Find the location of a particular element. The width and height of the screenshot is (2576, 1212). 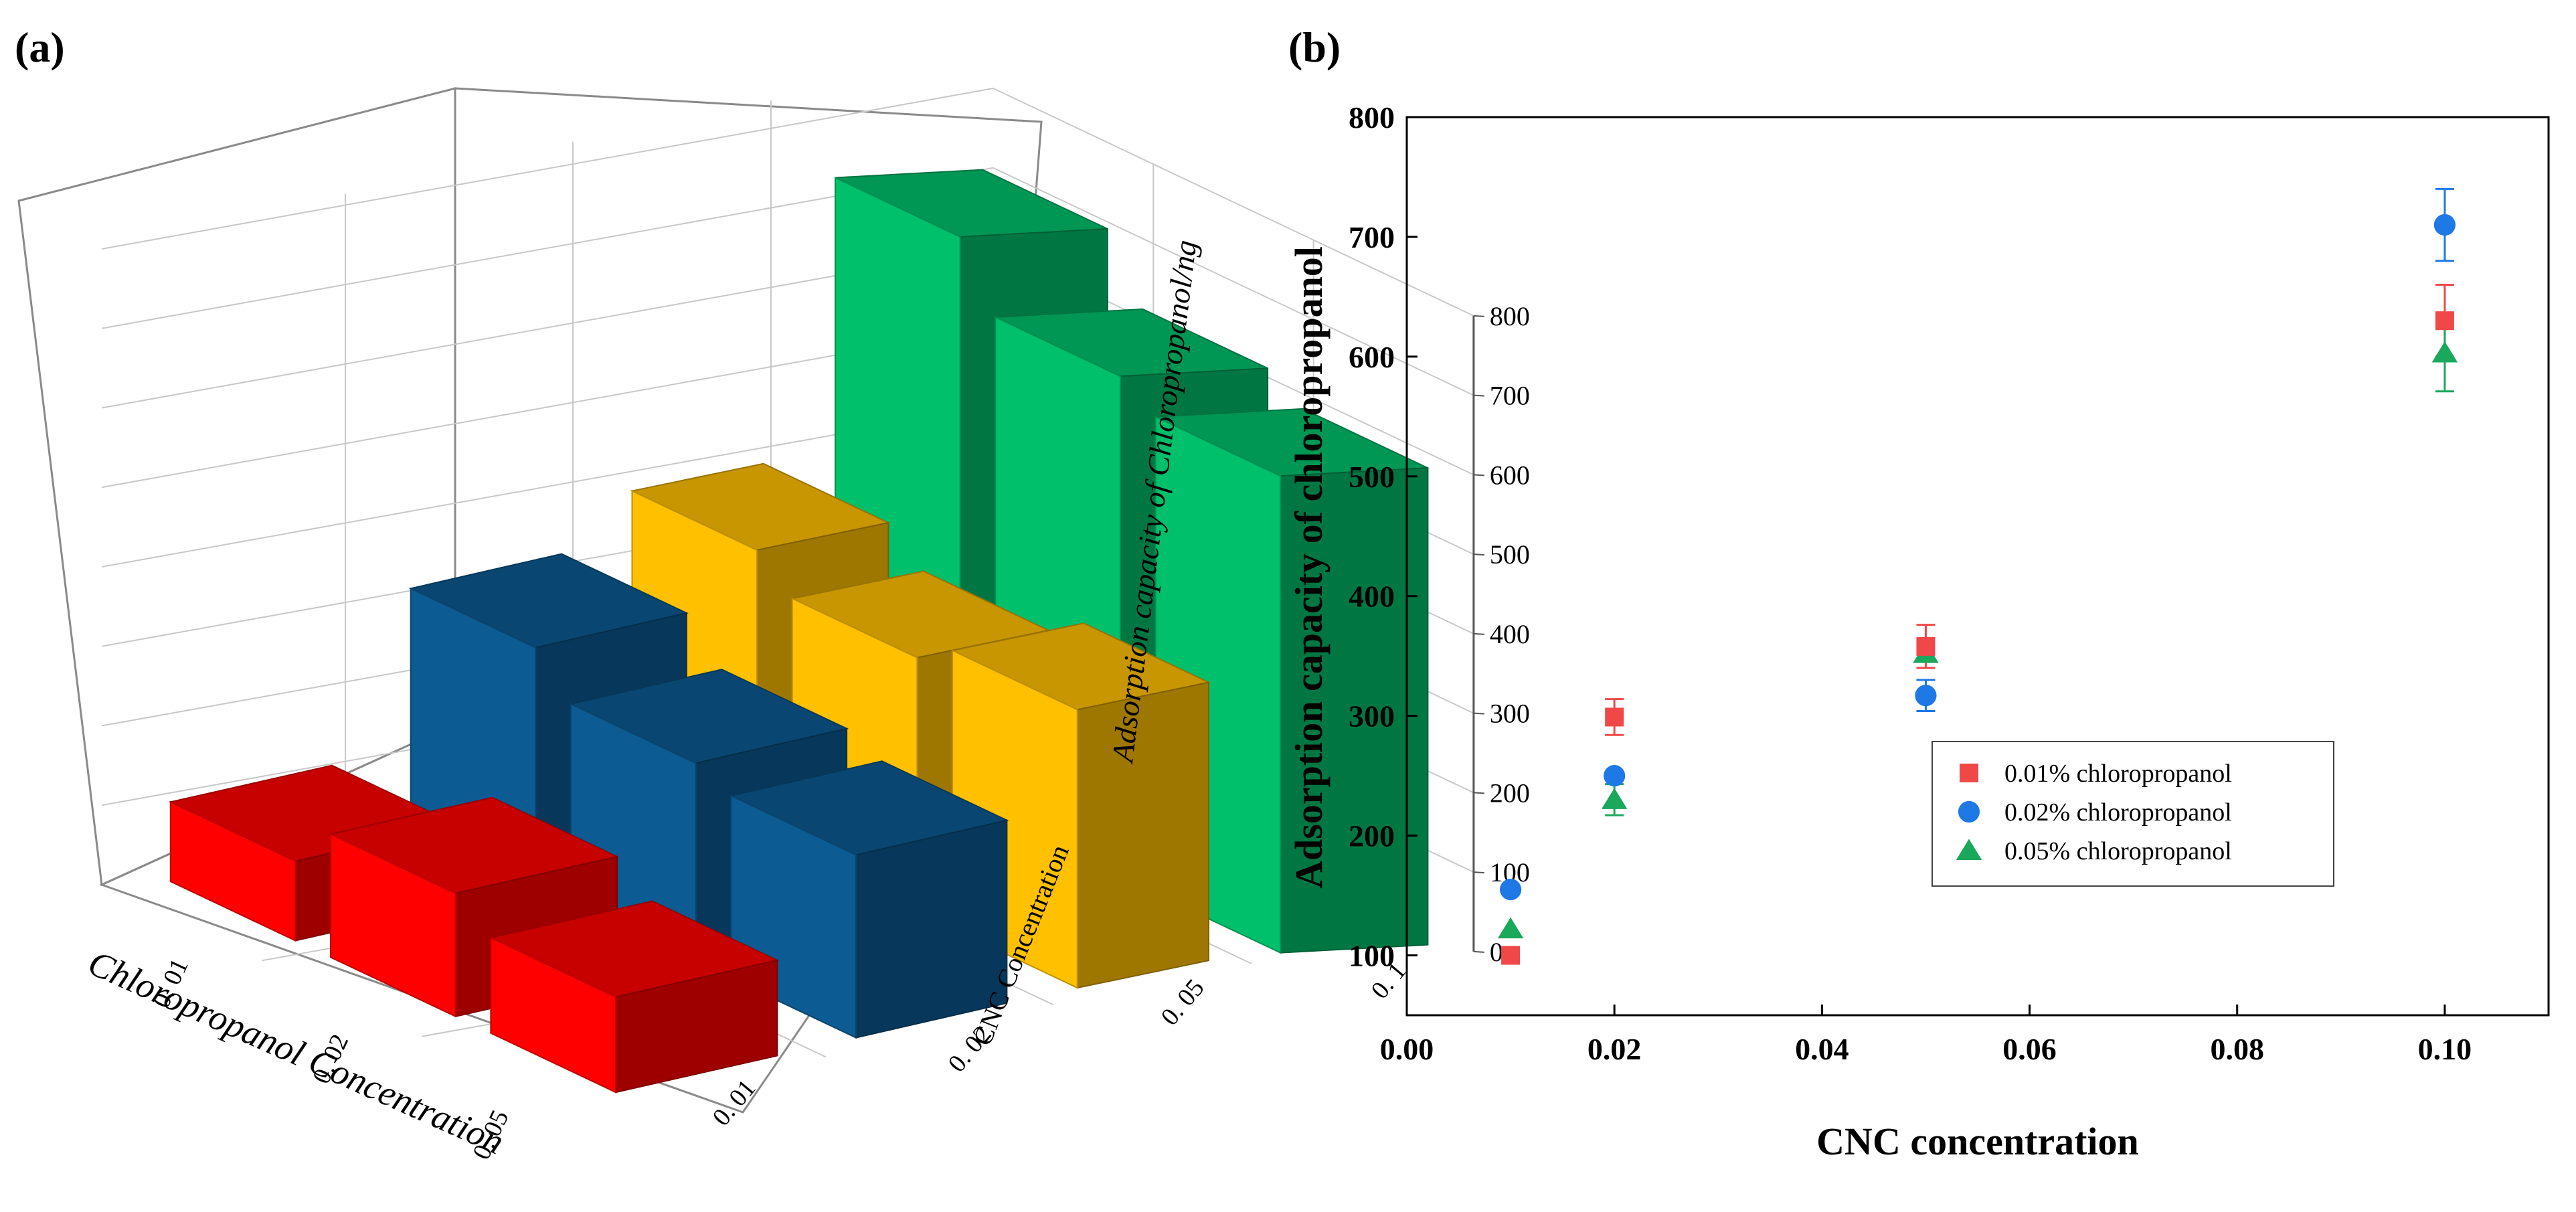

y-tick-label: 400 is located at coordinates (1372, 597).